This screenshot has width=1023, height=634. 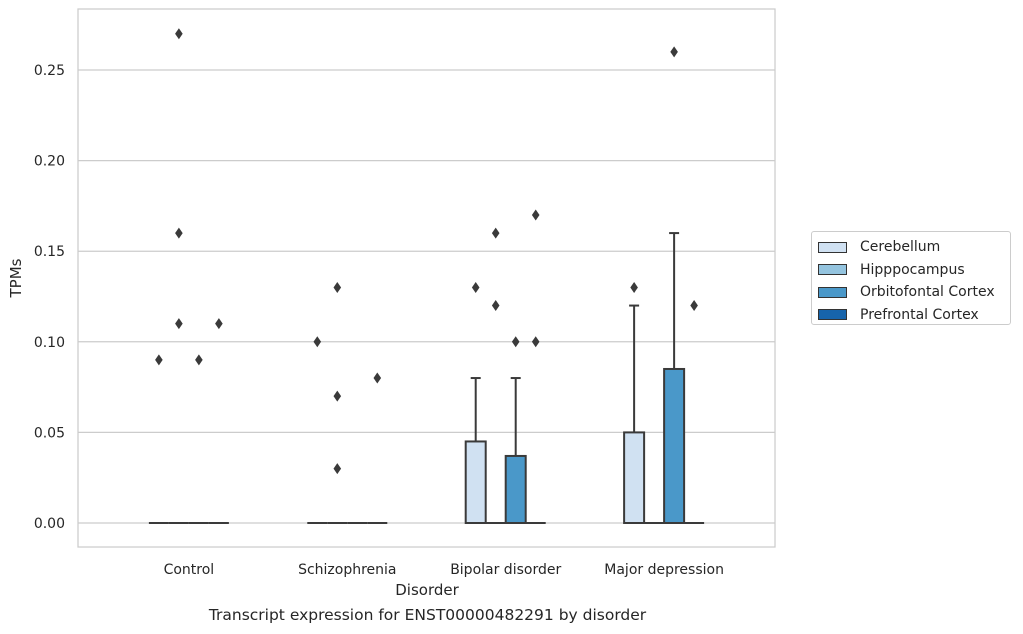 I want to click on legend-label: Hipppocampus, so click(x=912, y=269).